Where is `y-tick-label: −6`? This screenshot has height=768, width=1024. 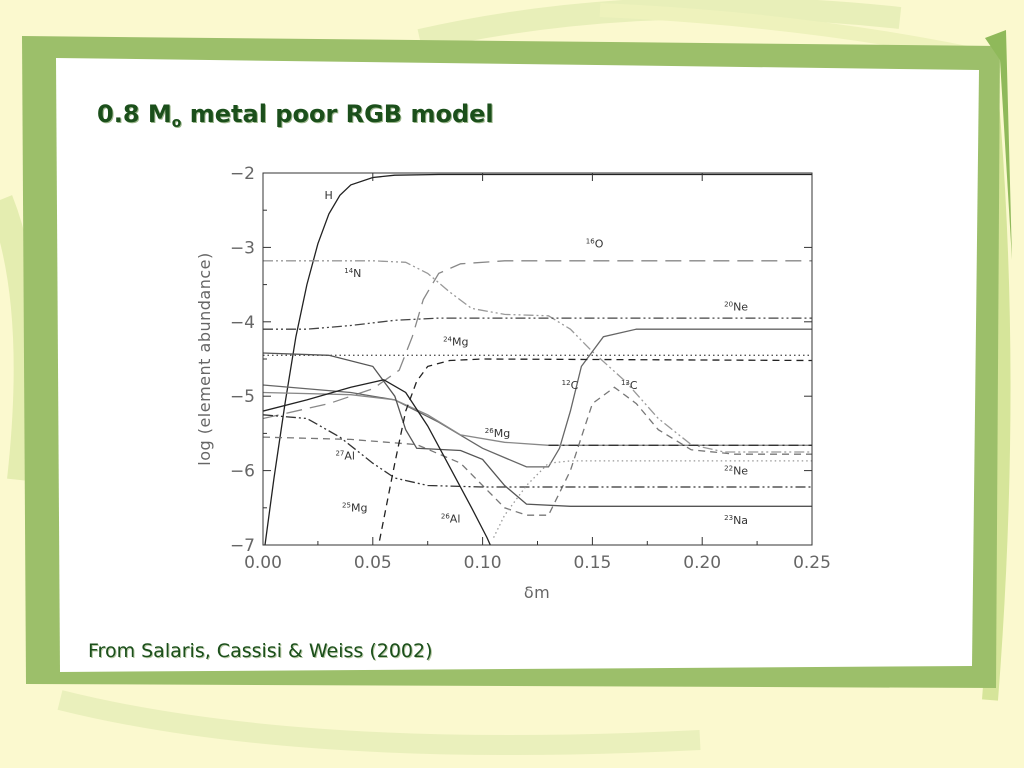 y-tick-label: −6 is located at coordinates (242, 472).